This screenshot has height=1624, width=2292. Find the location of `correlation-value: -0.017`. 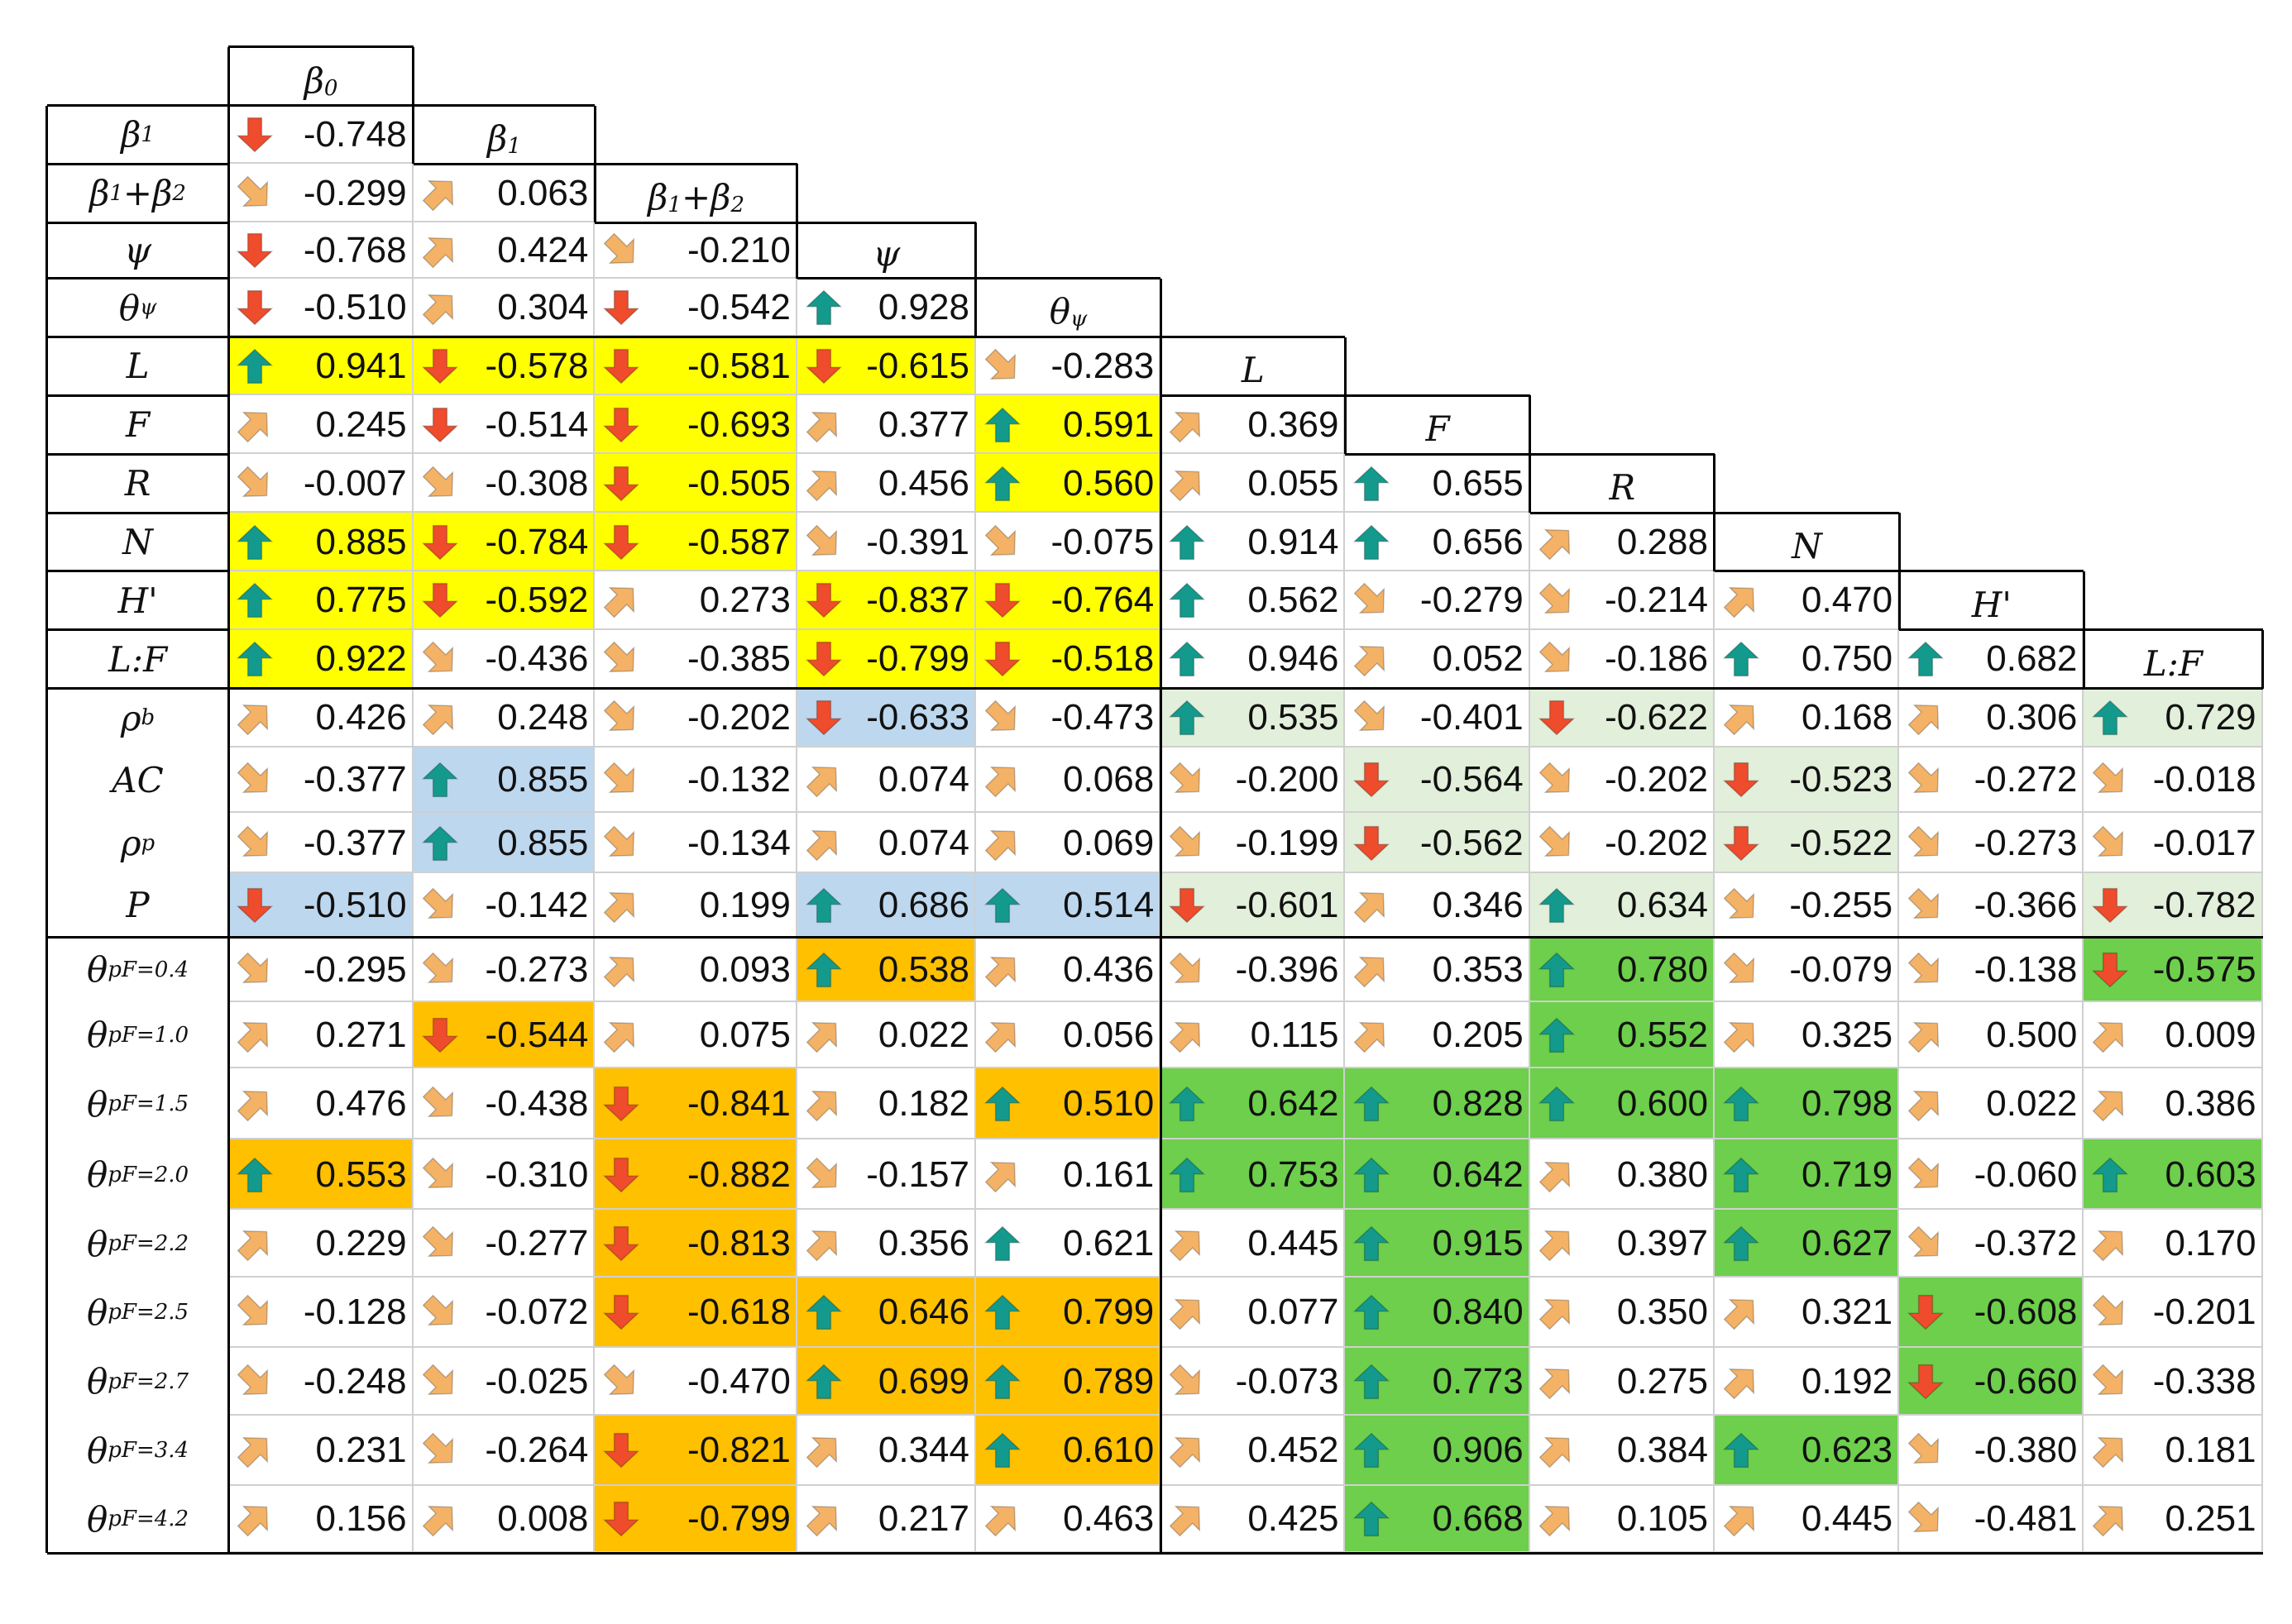

correlation-value: -0.017 is located at coordinates (2204, 843).